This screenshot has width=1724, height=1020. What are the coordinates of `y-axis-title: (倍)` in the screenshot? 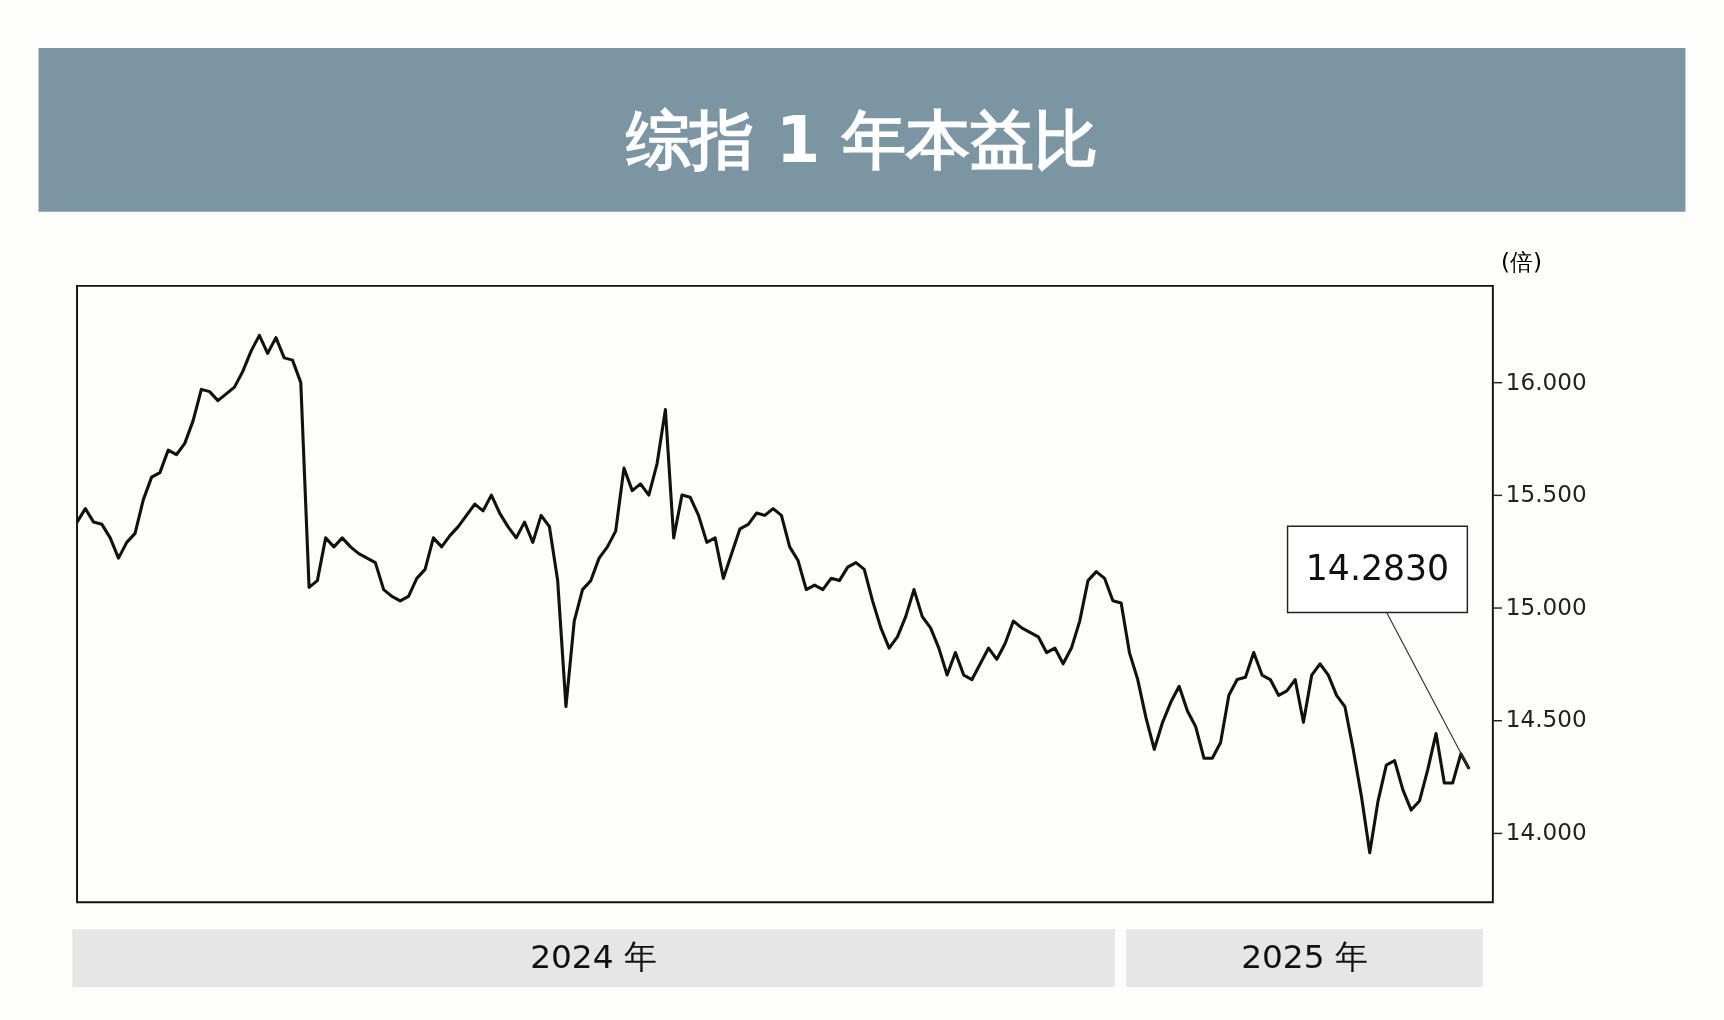 It's located at (1522, 261).